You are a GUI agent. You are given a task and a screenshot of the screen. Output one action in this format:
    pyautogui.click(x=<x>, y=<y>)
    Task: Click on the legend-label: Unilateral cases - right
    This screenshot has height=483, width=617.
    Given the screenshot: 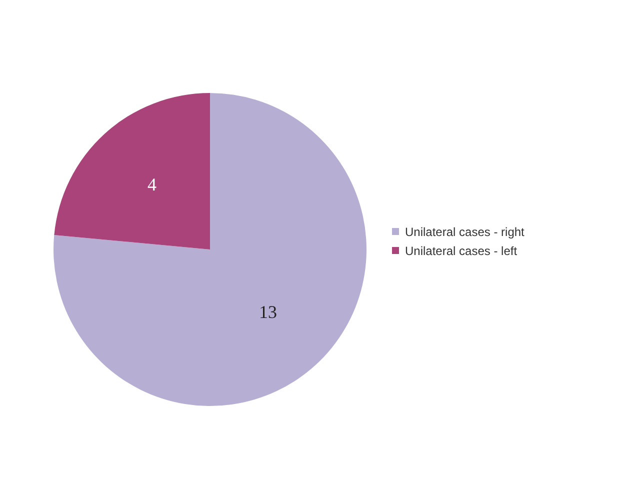 What is the action you would take?
    pyautogui.click(x=464, y=231)
    